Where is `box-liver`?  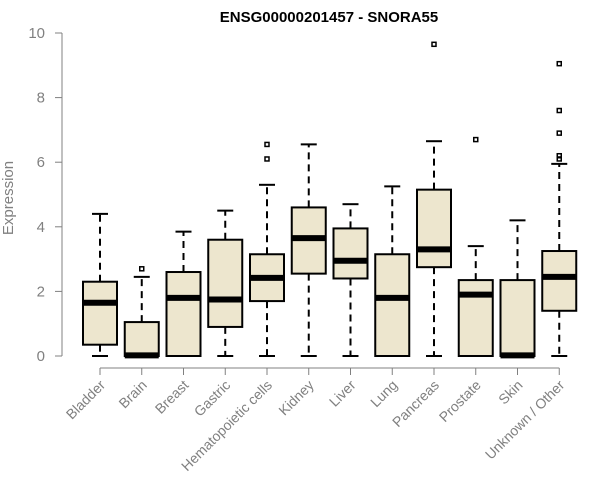
box-liver is located at coordinates (350, 280).